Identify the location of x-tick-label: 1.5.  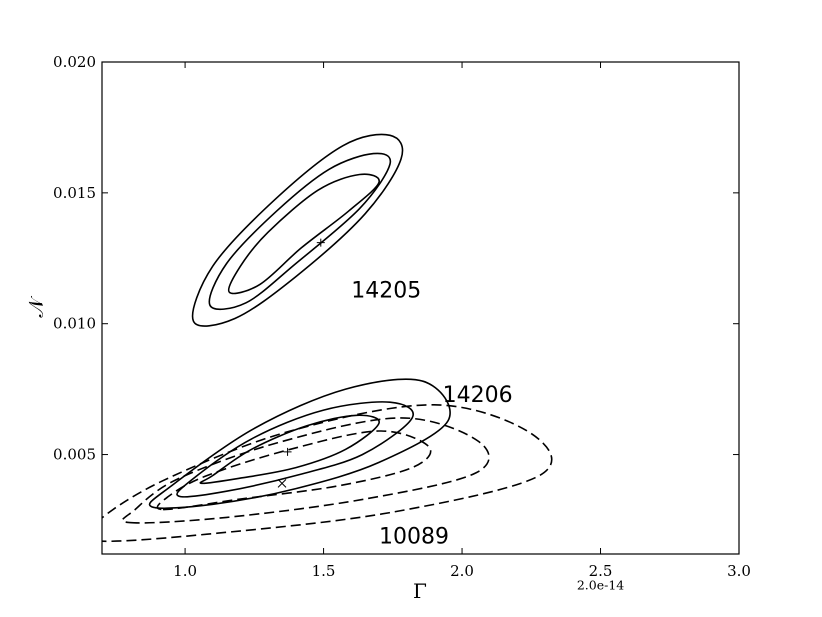
(324, 571).